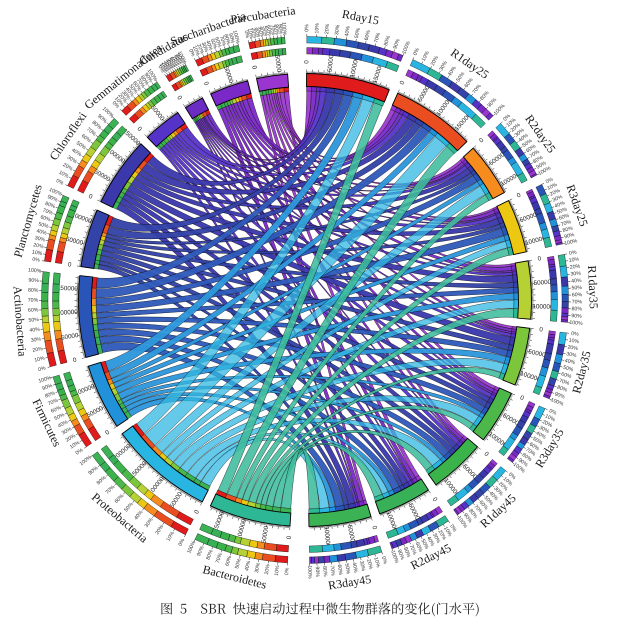 Image resolution: width=617 pixels, height=630 pixels. I want to click on svg-text: R3day45, so click(349, 582).